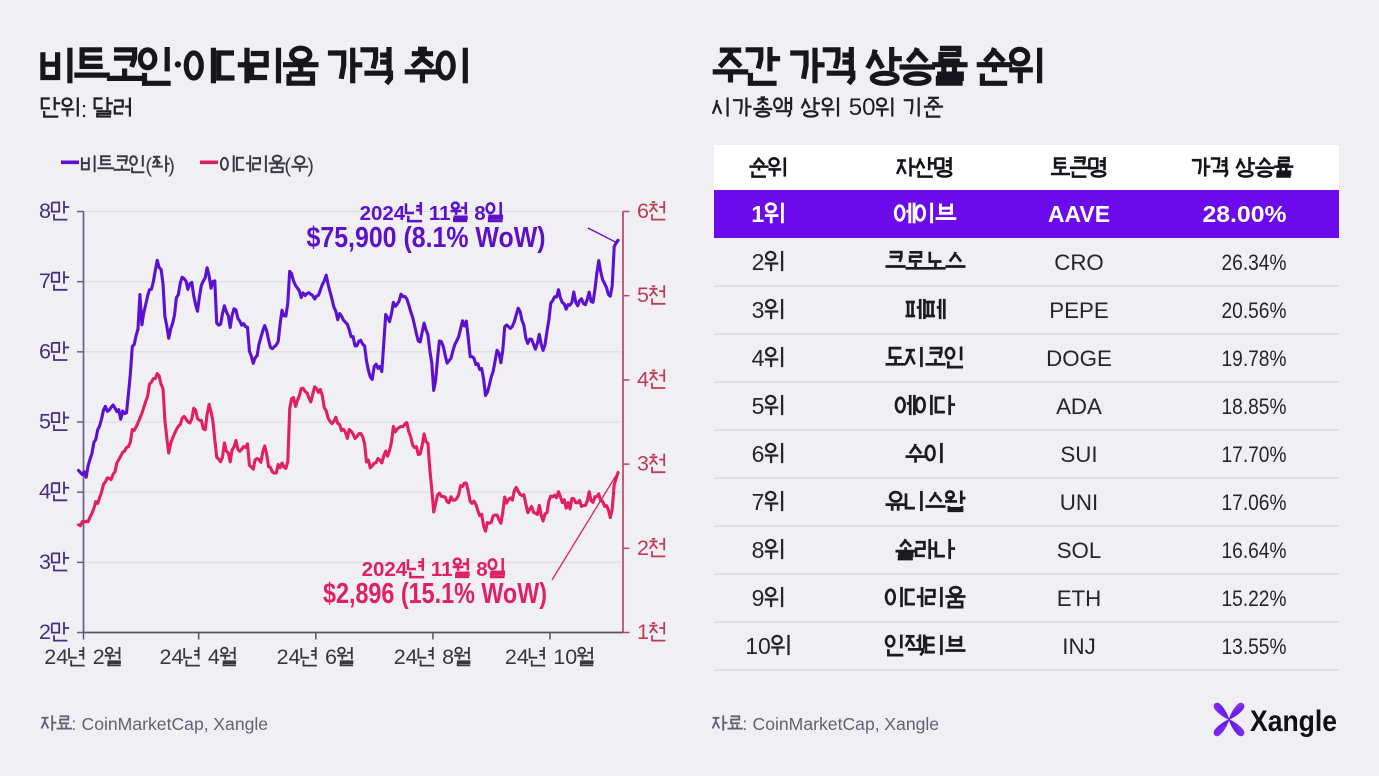 This screenshot has width=1379, height=776. I want to click on svg-text: 26.34%, so click(1254, 262).